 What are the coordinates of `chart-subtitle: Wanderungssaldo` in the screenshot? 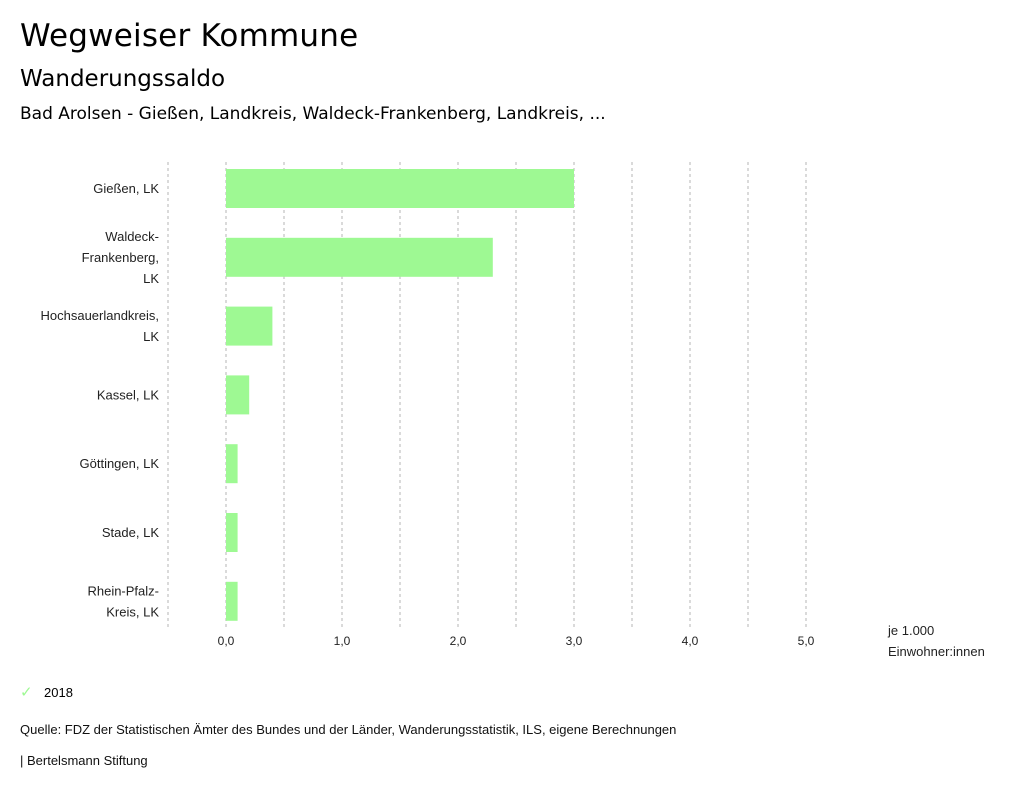 It's located at (123, 79).